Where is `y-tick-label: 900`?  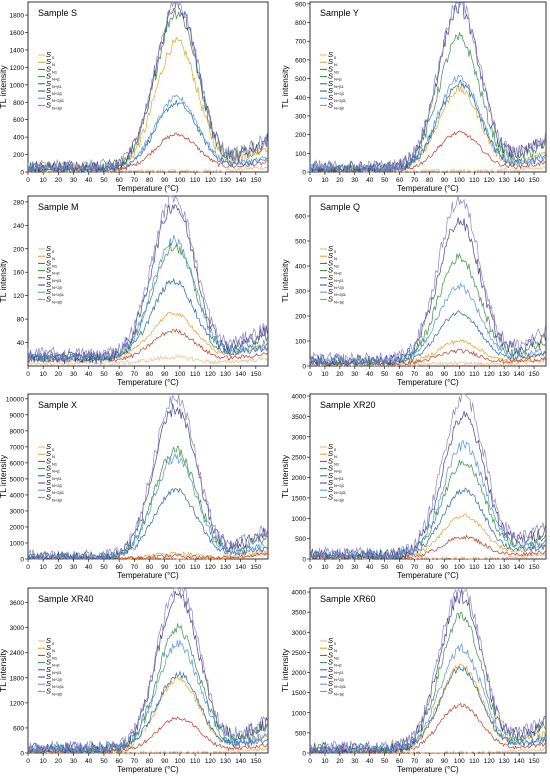 y-tick-label: 900 is located at coordinates (300, 4).